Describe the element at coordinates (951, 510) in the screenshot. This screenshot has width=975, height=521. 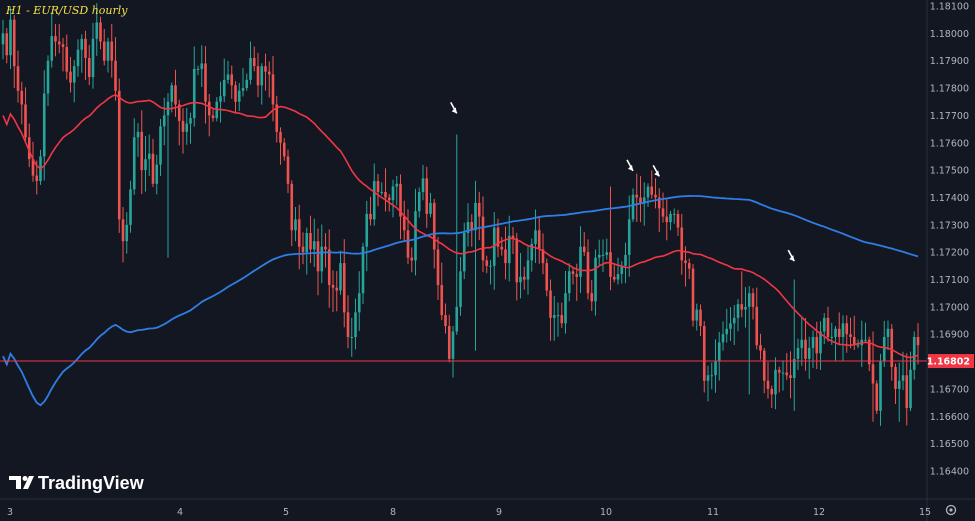
I see `settings-gear-icon` at that location.